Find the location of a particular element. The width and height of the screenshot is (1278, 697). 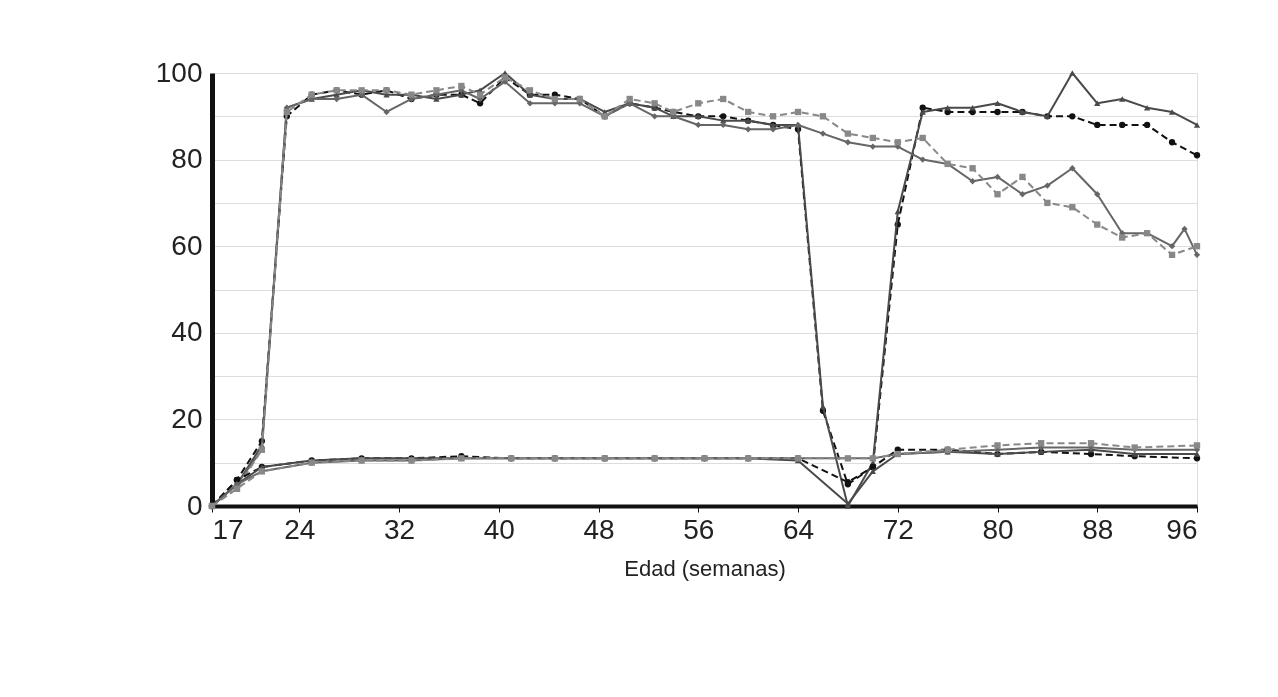

y-tick-label: 80 is located at coordinates (187, 159).